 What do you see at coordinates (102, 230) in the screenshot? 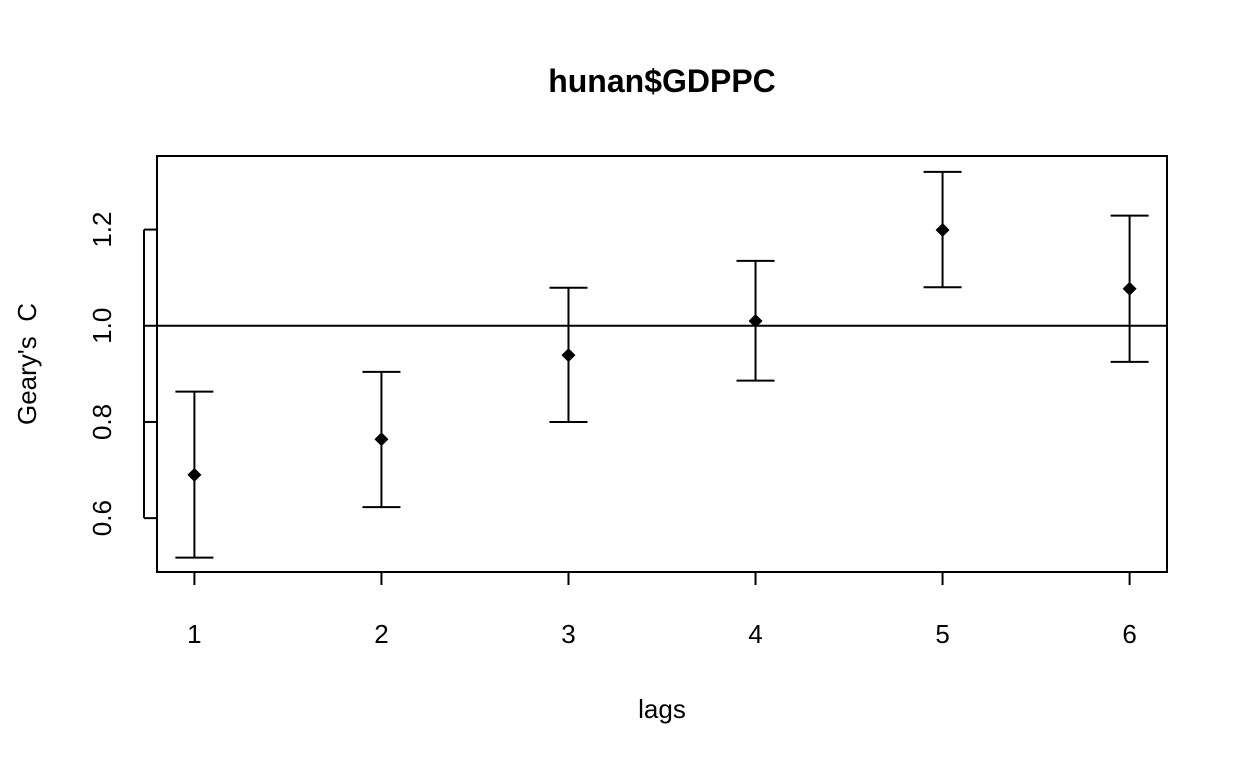
I see `y-tick-label-1.2: 1.2` at bounding box center [102, 230].